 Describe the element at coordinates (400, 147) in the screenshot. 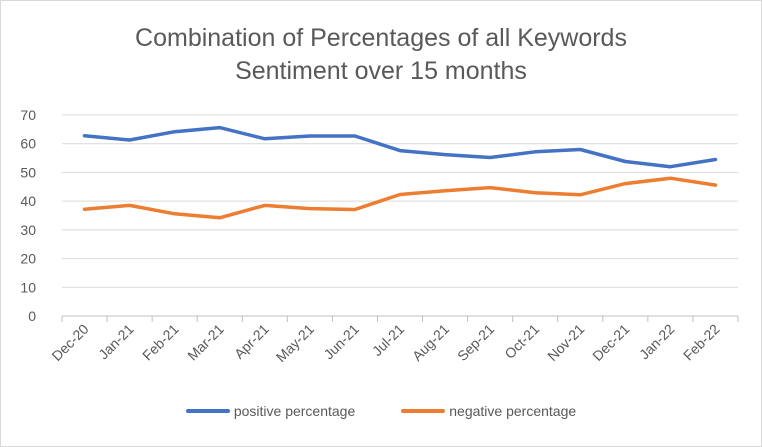

I see `series-line-positive` at that location.